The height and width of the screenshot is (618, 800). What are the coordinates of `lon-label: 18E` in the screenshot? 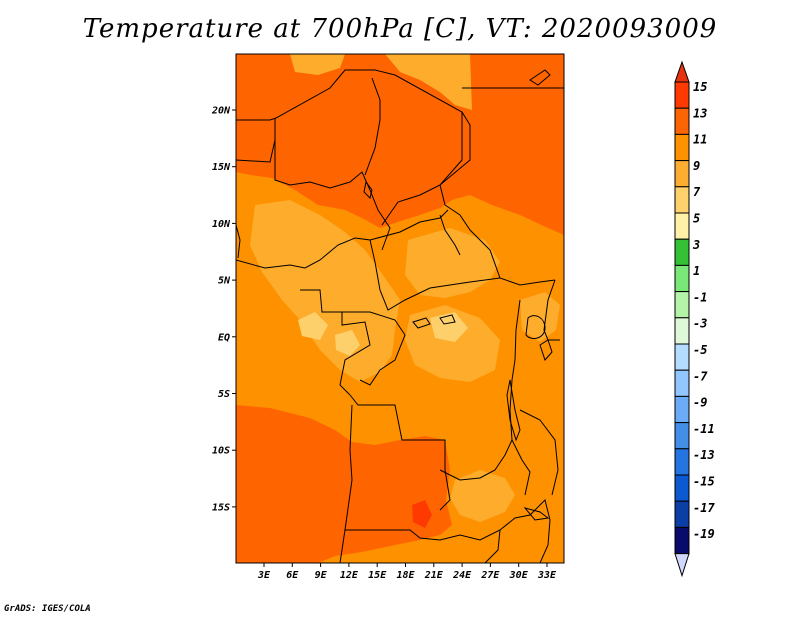 It's located at (405, 575).